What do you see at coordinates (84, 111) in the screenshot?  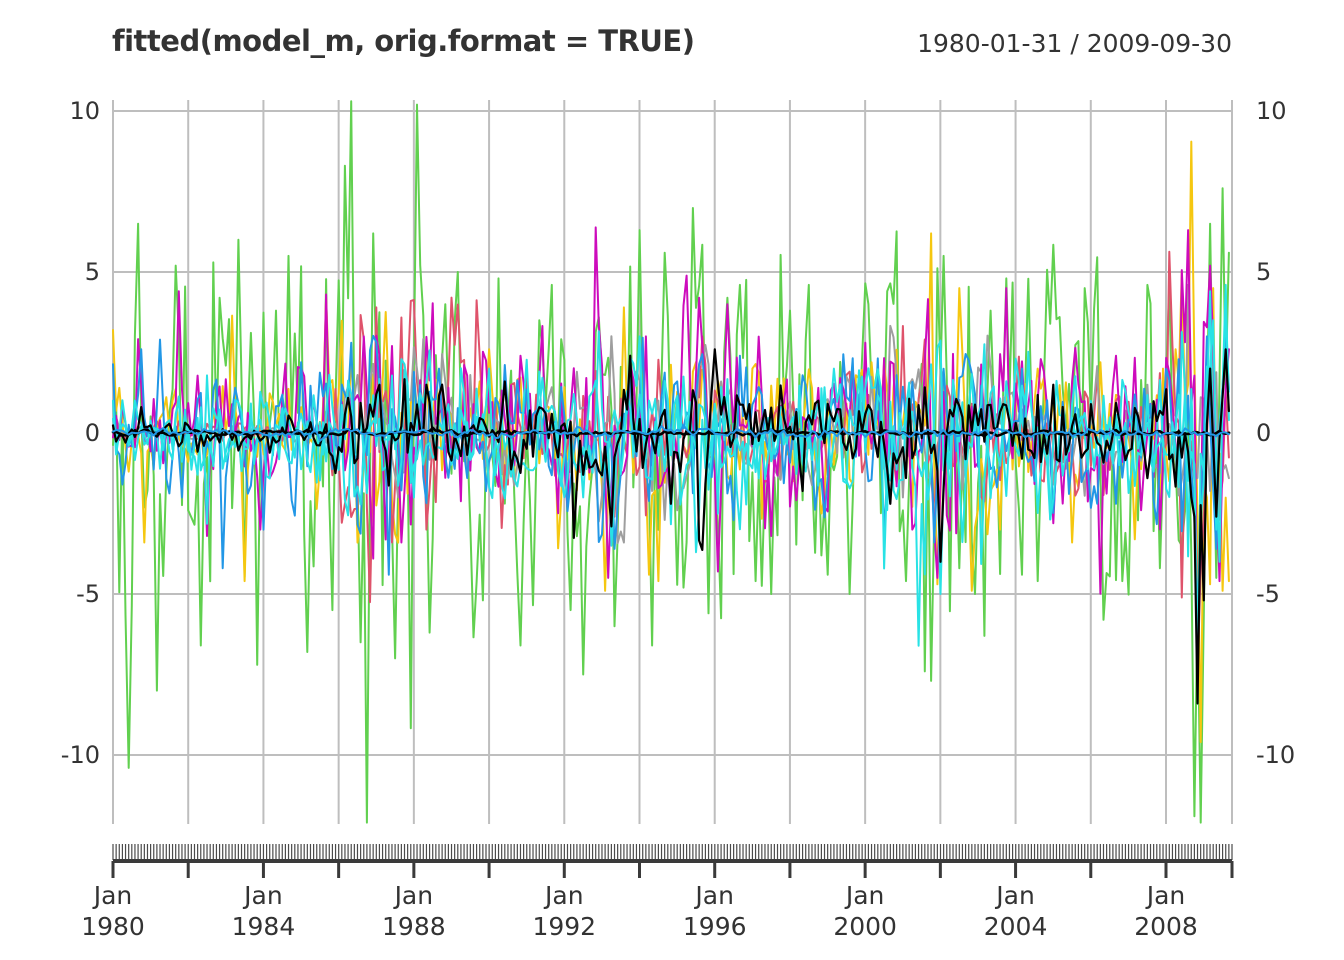 I see `y-tick-label-left: 10` at bounding box center [84, 111].